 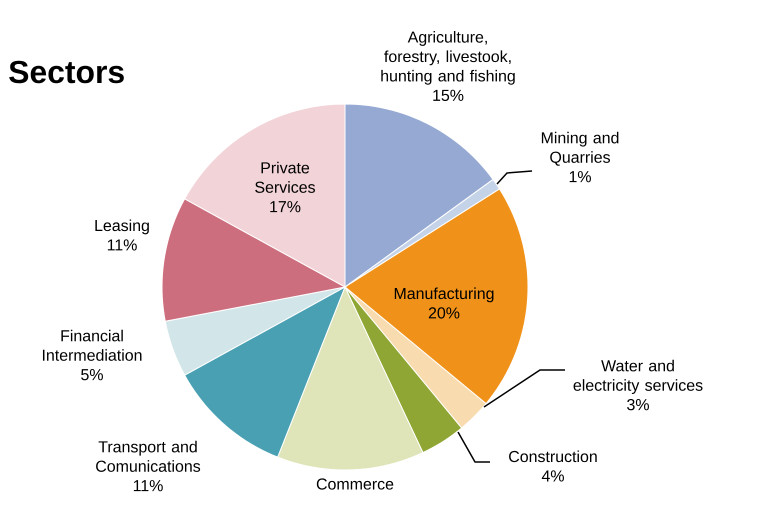 I want to click on data-label: 4%, so click(x=553, y=476).